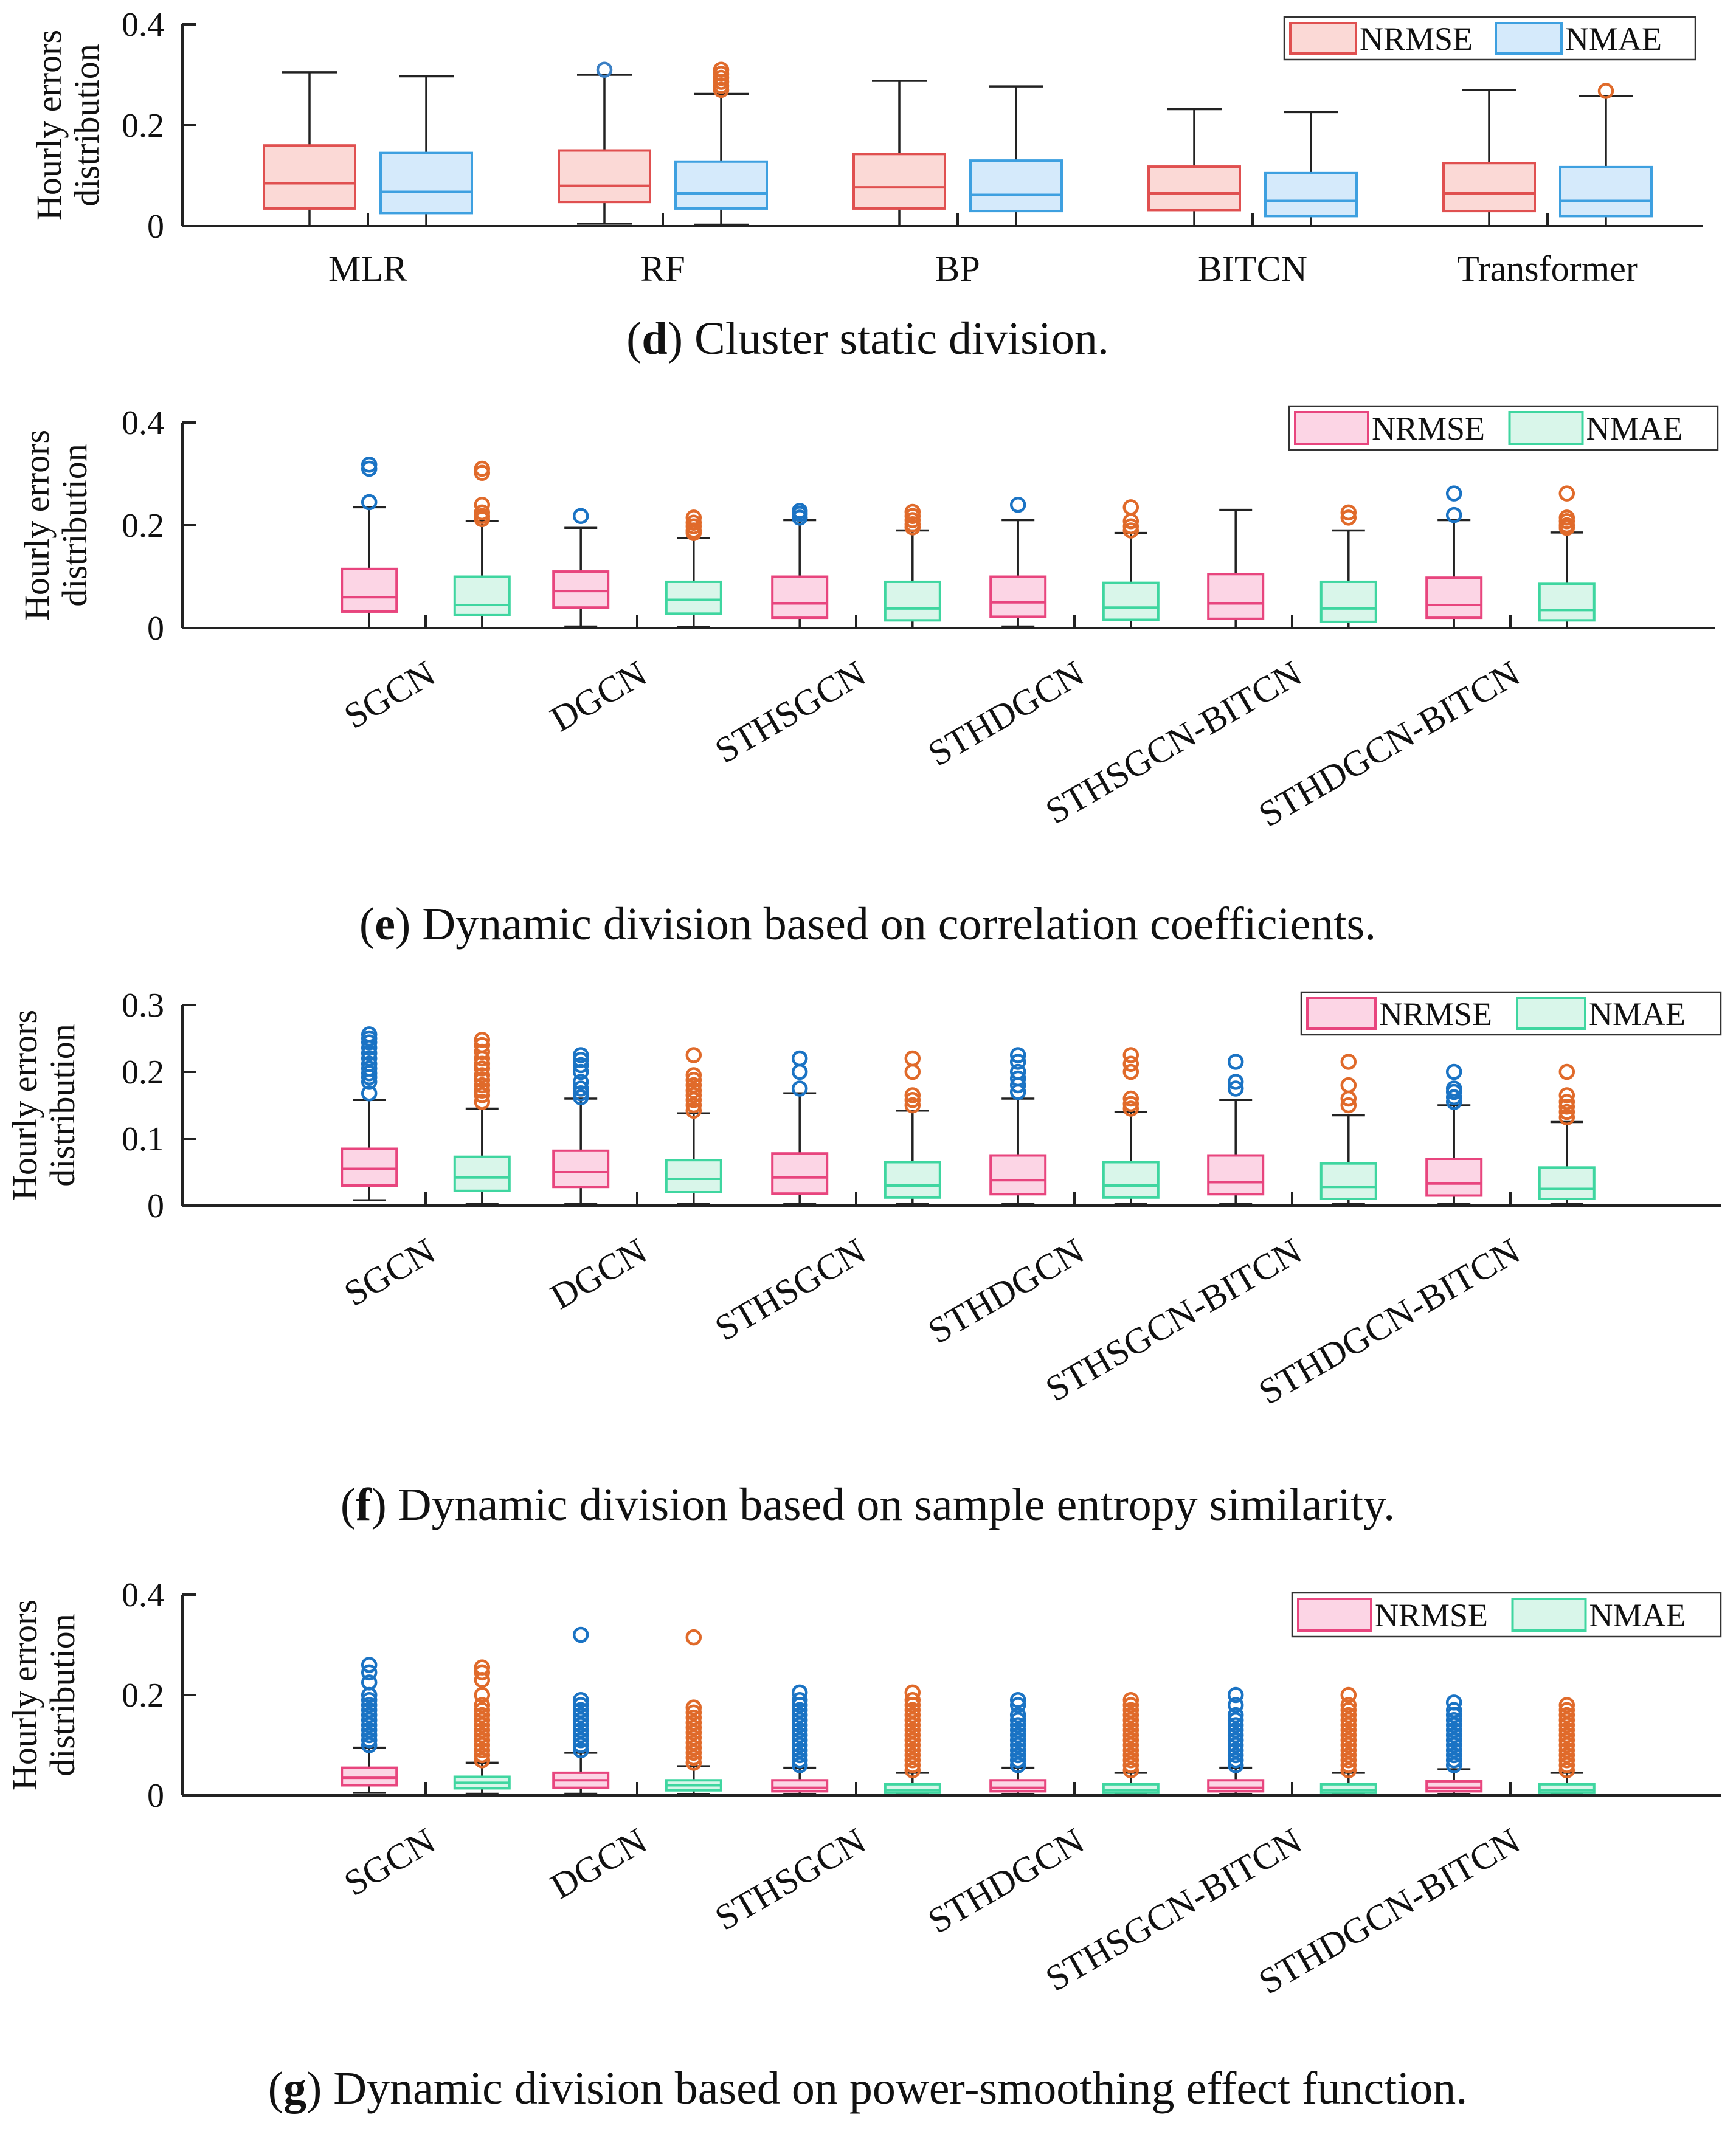  I want to click on box-nrmse-sthdgcn-bitcn, so click(1454, 1745).